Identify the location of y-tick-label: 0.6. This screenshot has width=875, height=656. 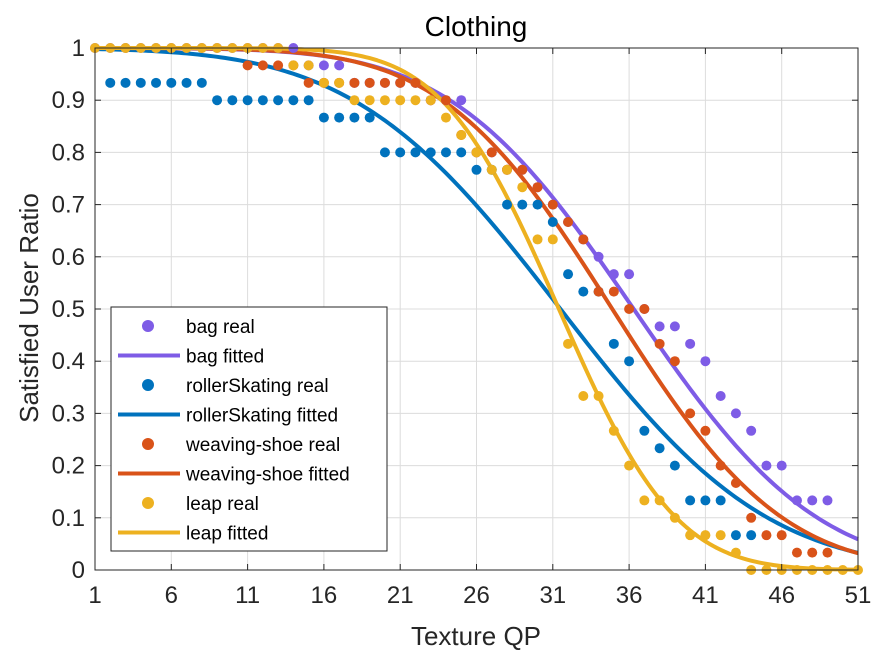
(68, 257).